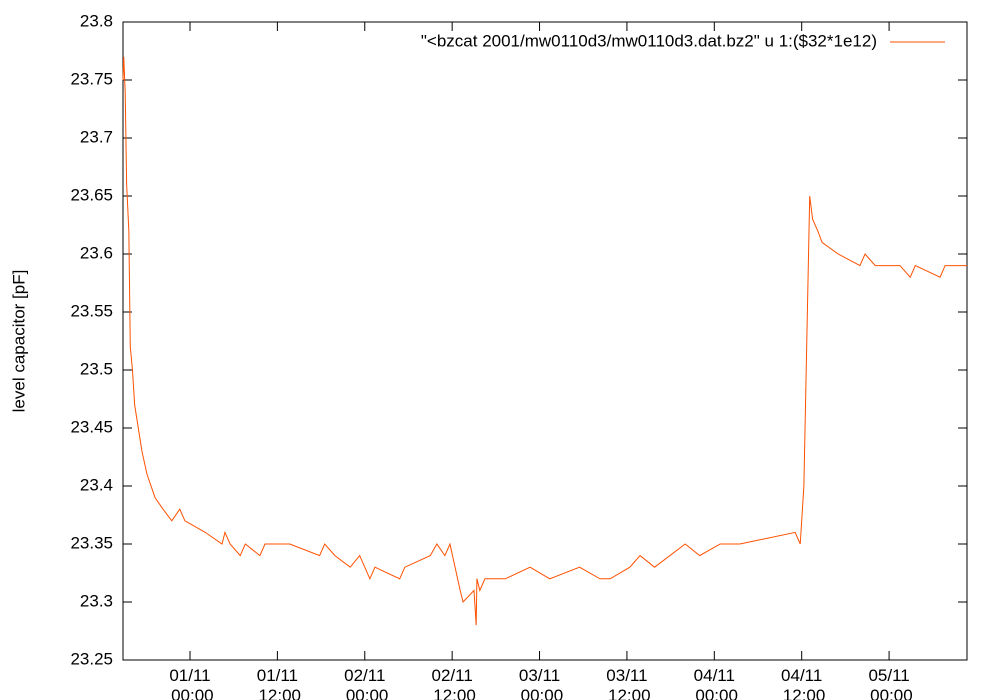  Describe the element at coordinates (91, 310) in the screenshot. I see `y-tick-label: 23.55` at that location.